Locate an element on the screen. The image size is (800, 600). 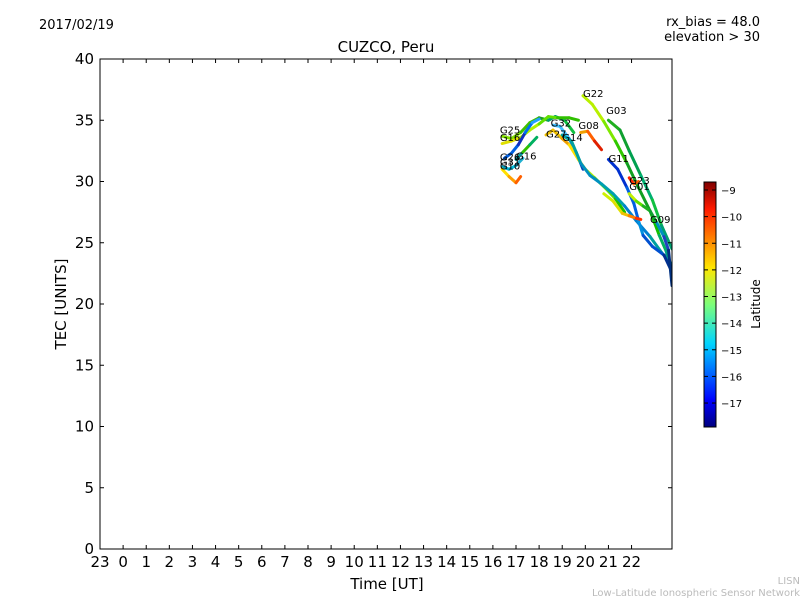
series-label-g11: G11 is located at coordinates (618, 159).